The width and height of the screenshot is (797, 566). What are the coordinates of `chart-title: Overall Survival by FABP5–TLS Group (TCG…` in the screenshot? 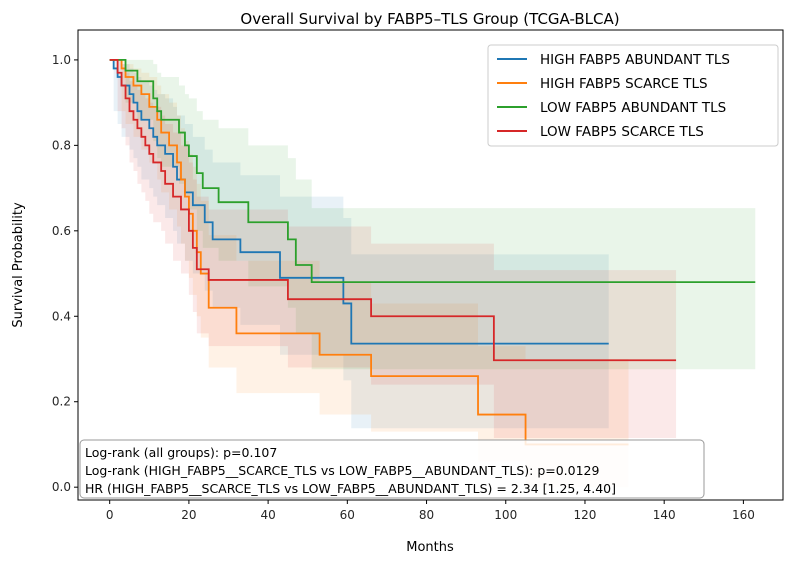 It's located at (429, 19).